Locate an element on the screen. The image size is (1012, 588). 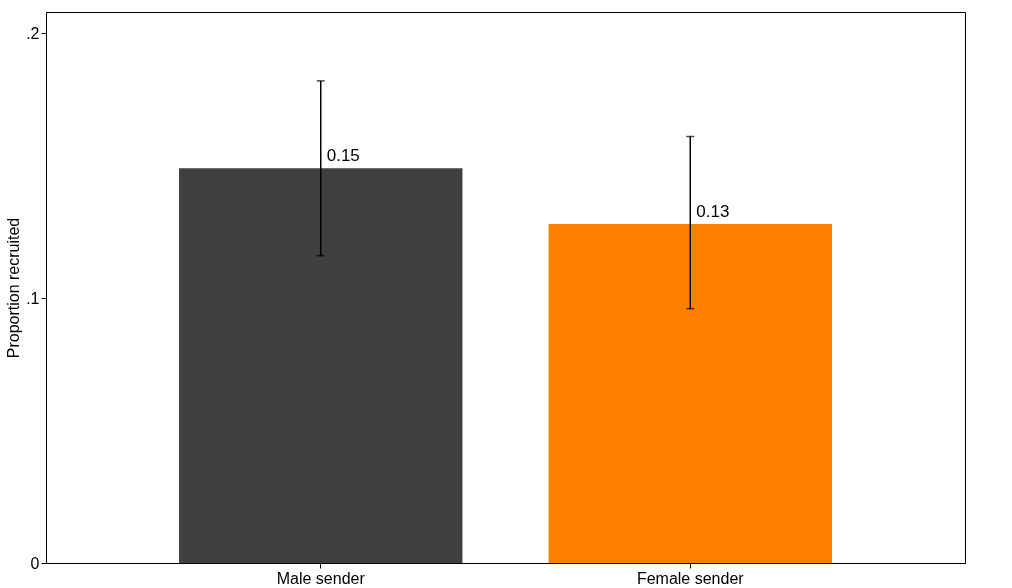
x-tick-label: Male sender is located at coordinates (321, 578).